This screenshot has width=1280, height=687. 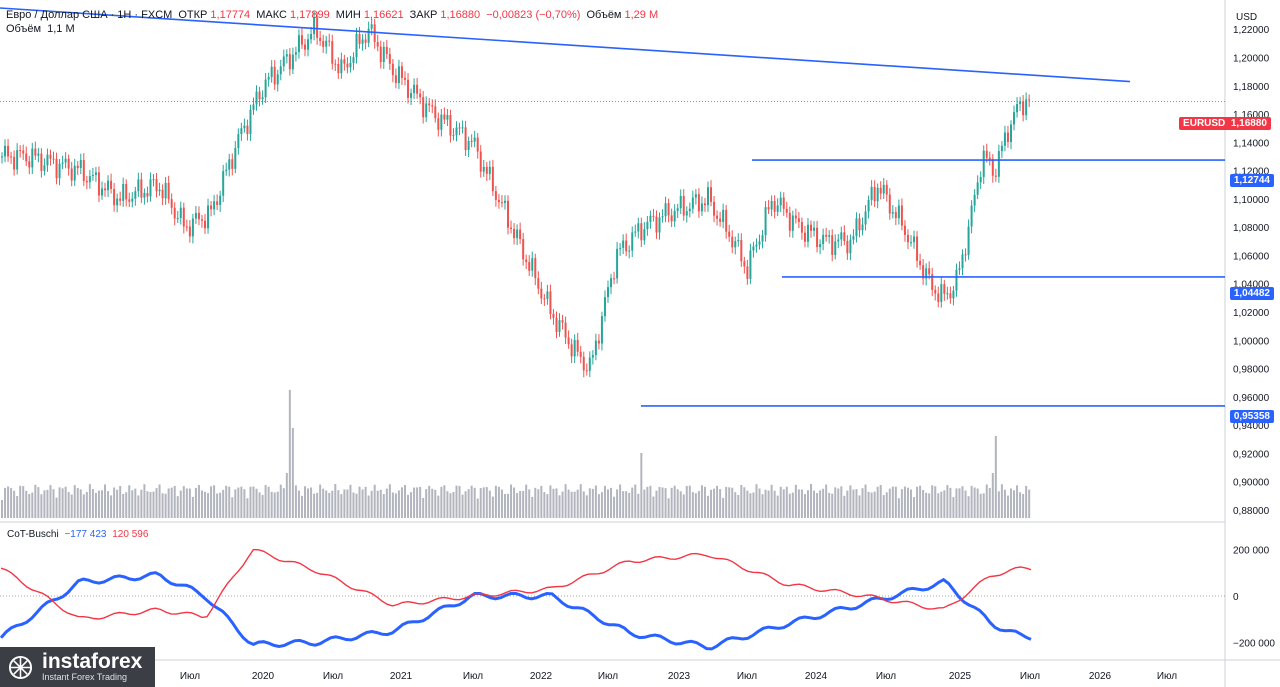 What do you see at coordinates (886, 676) in the screenshot?
I see `time-tick-label: Июл` at bounding box center [886, 676].